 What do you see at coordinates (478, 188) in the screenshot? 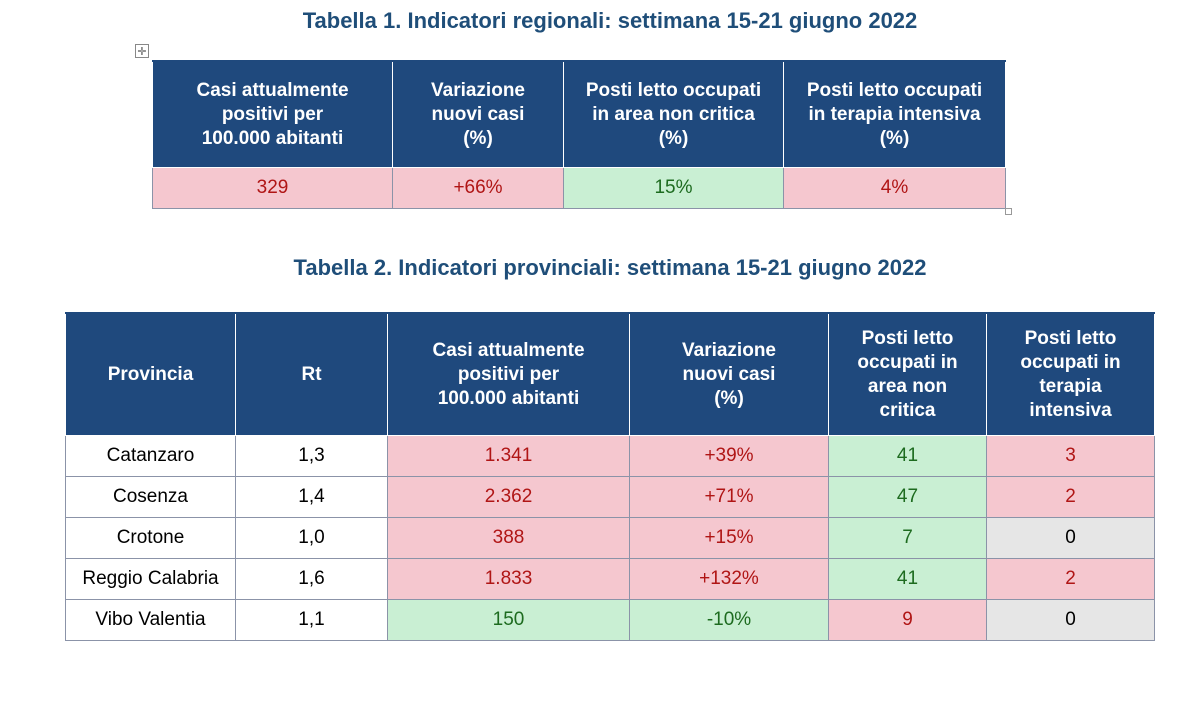
I see `table1-cell: +66%` at bounding box center [478, 188].